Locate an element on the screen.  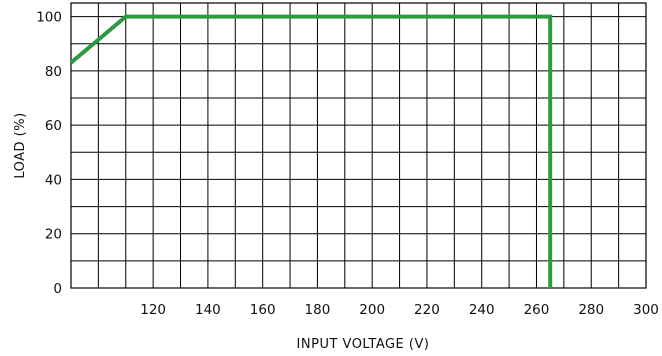
y-tick-label: 0 is located at coordinates (57, 289).